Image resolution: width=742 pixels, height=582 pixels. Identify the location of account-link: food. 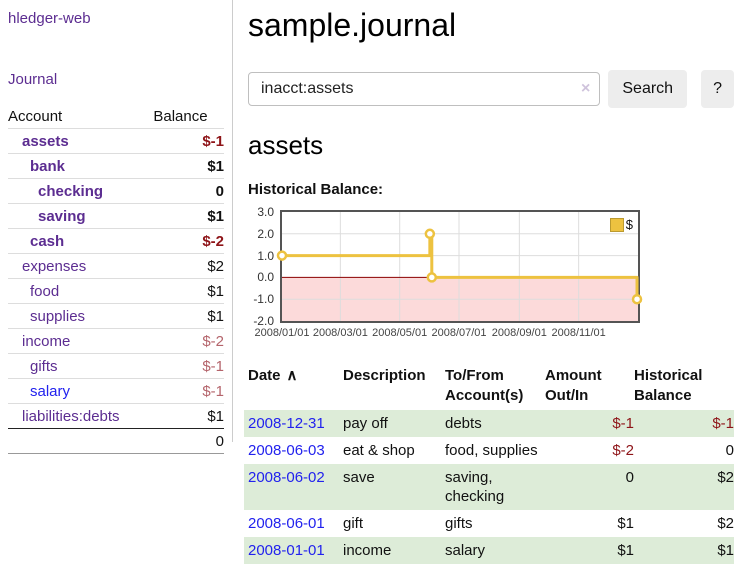
(45, 291).